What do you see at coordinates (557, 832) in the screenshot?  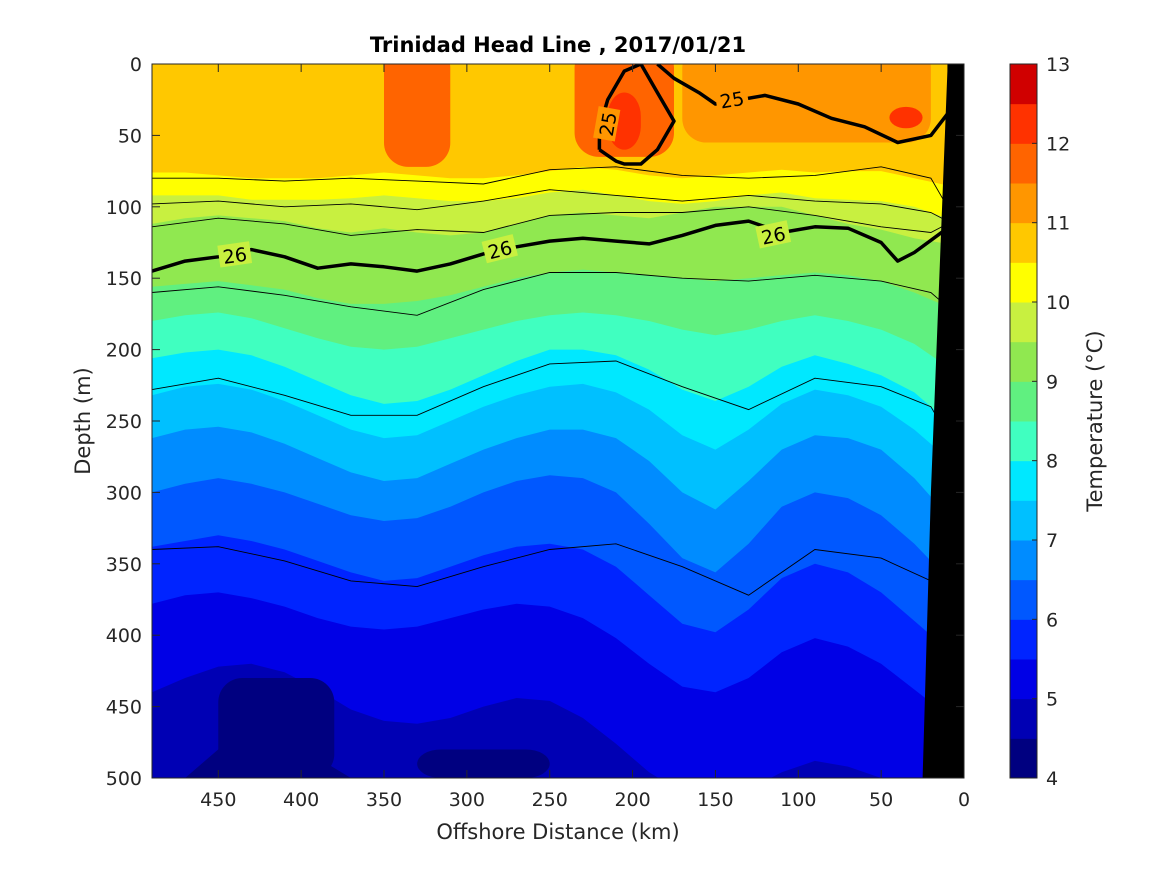 I see `x-axis-label: Offshore Distance (km)` at bounding box center [557, 832].